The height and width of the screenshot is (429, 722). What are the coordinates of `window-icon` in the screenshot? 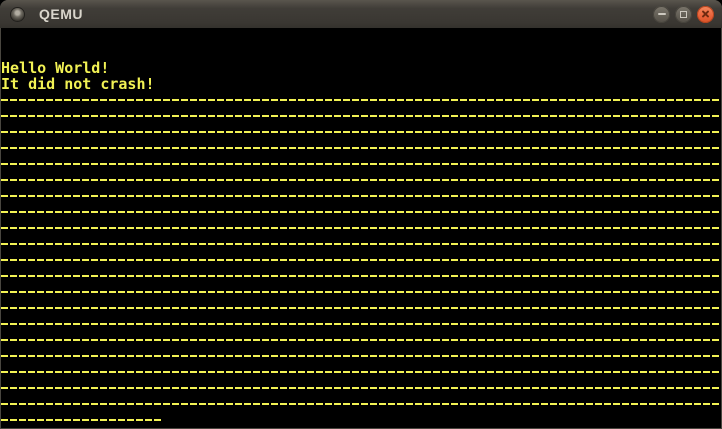 It's located at (17, 14).